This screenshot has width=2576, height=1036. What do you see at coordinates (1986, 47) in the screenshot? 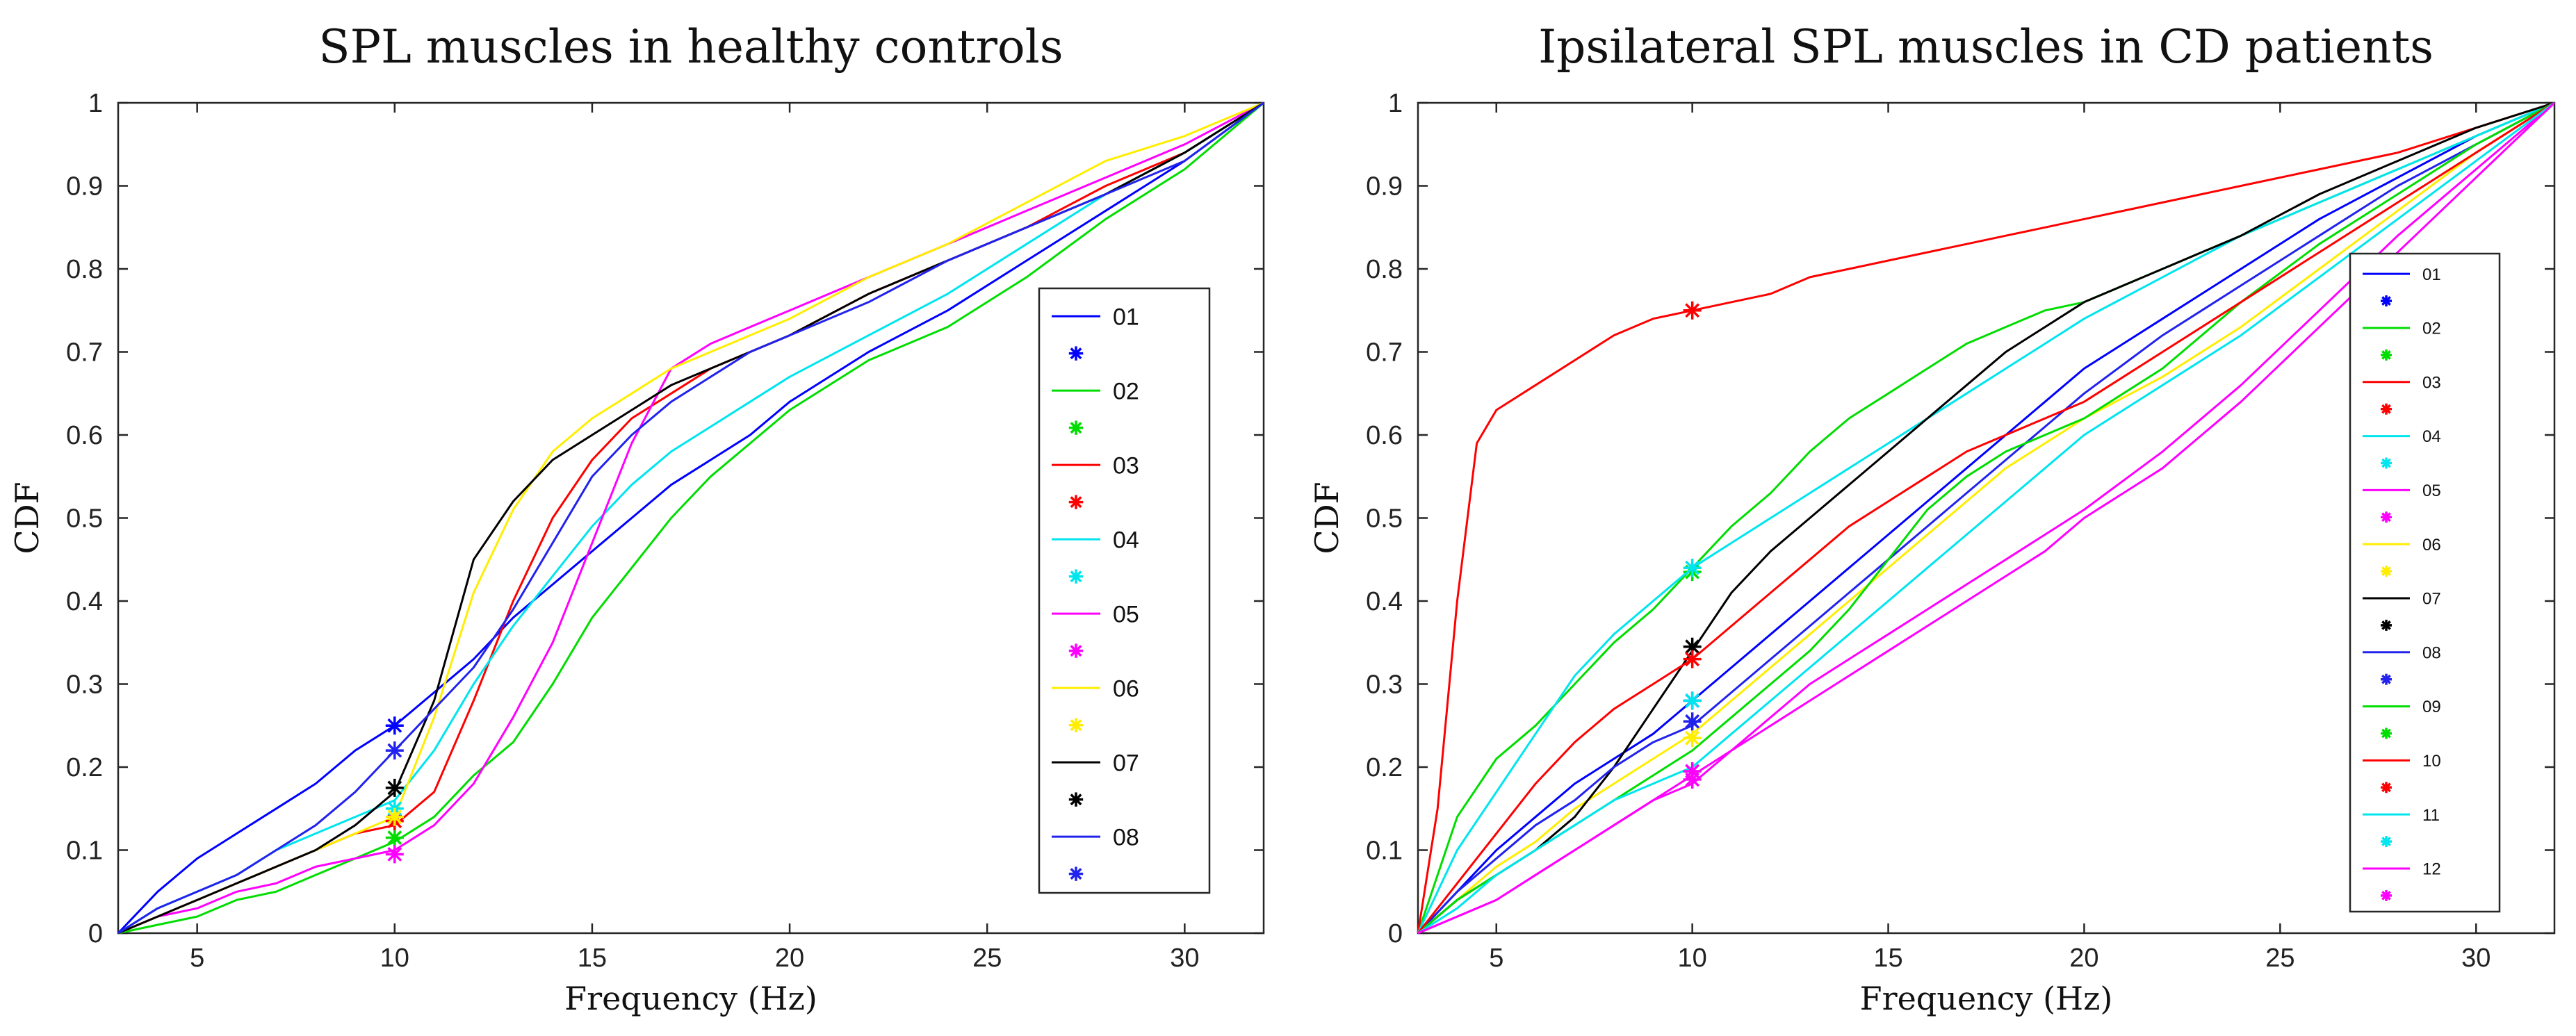
I see `chart-title: Ipsilateral SPL muscles in CD patients` at bounding box center [1986, 47].